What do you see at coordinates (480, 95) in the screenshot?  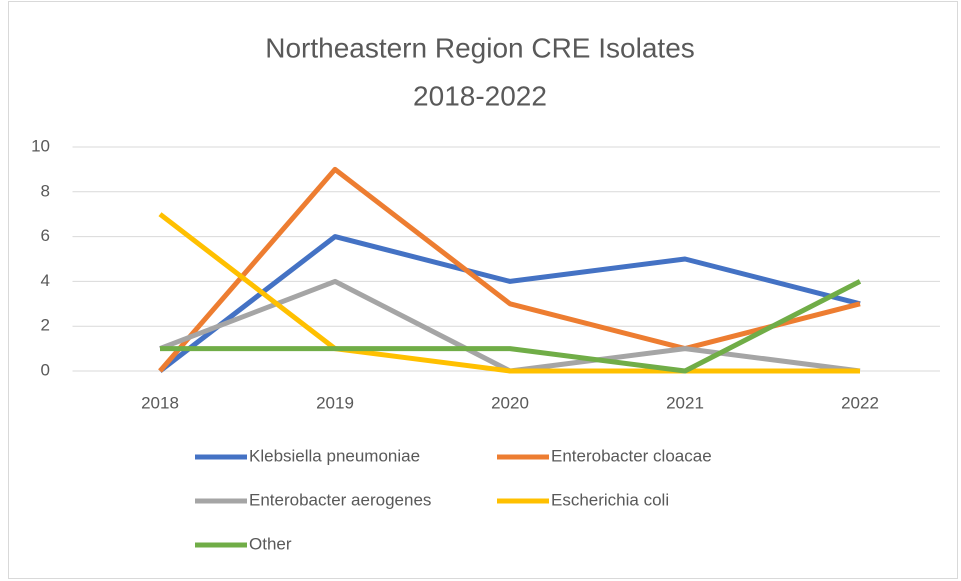 I see `chart-title: 2018-2022` at bounding box center [480, 95].